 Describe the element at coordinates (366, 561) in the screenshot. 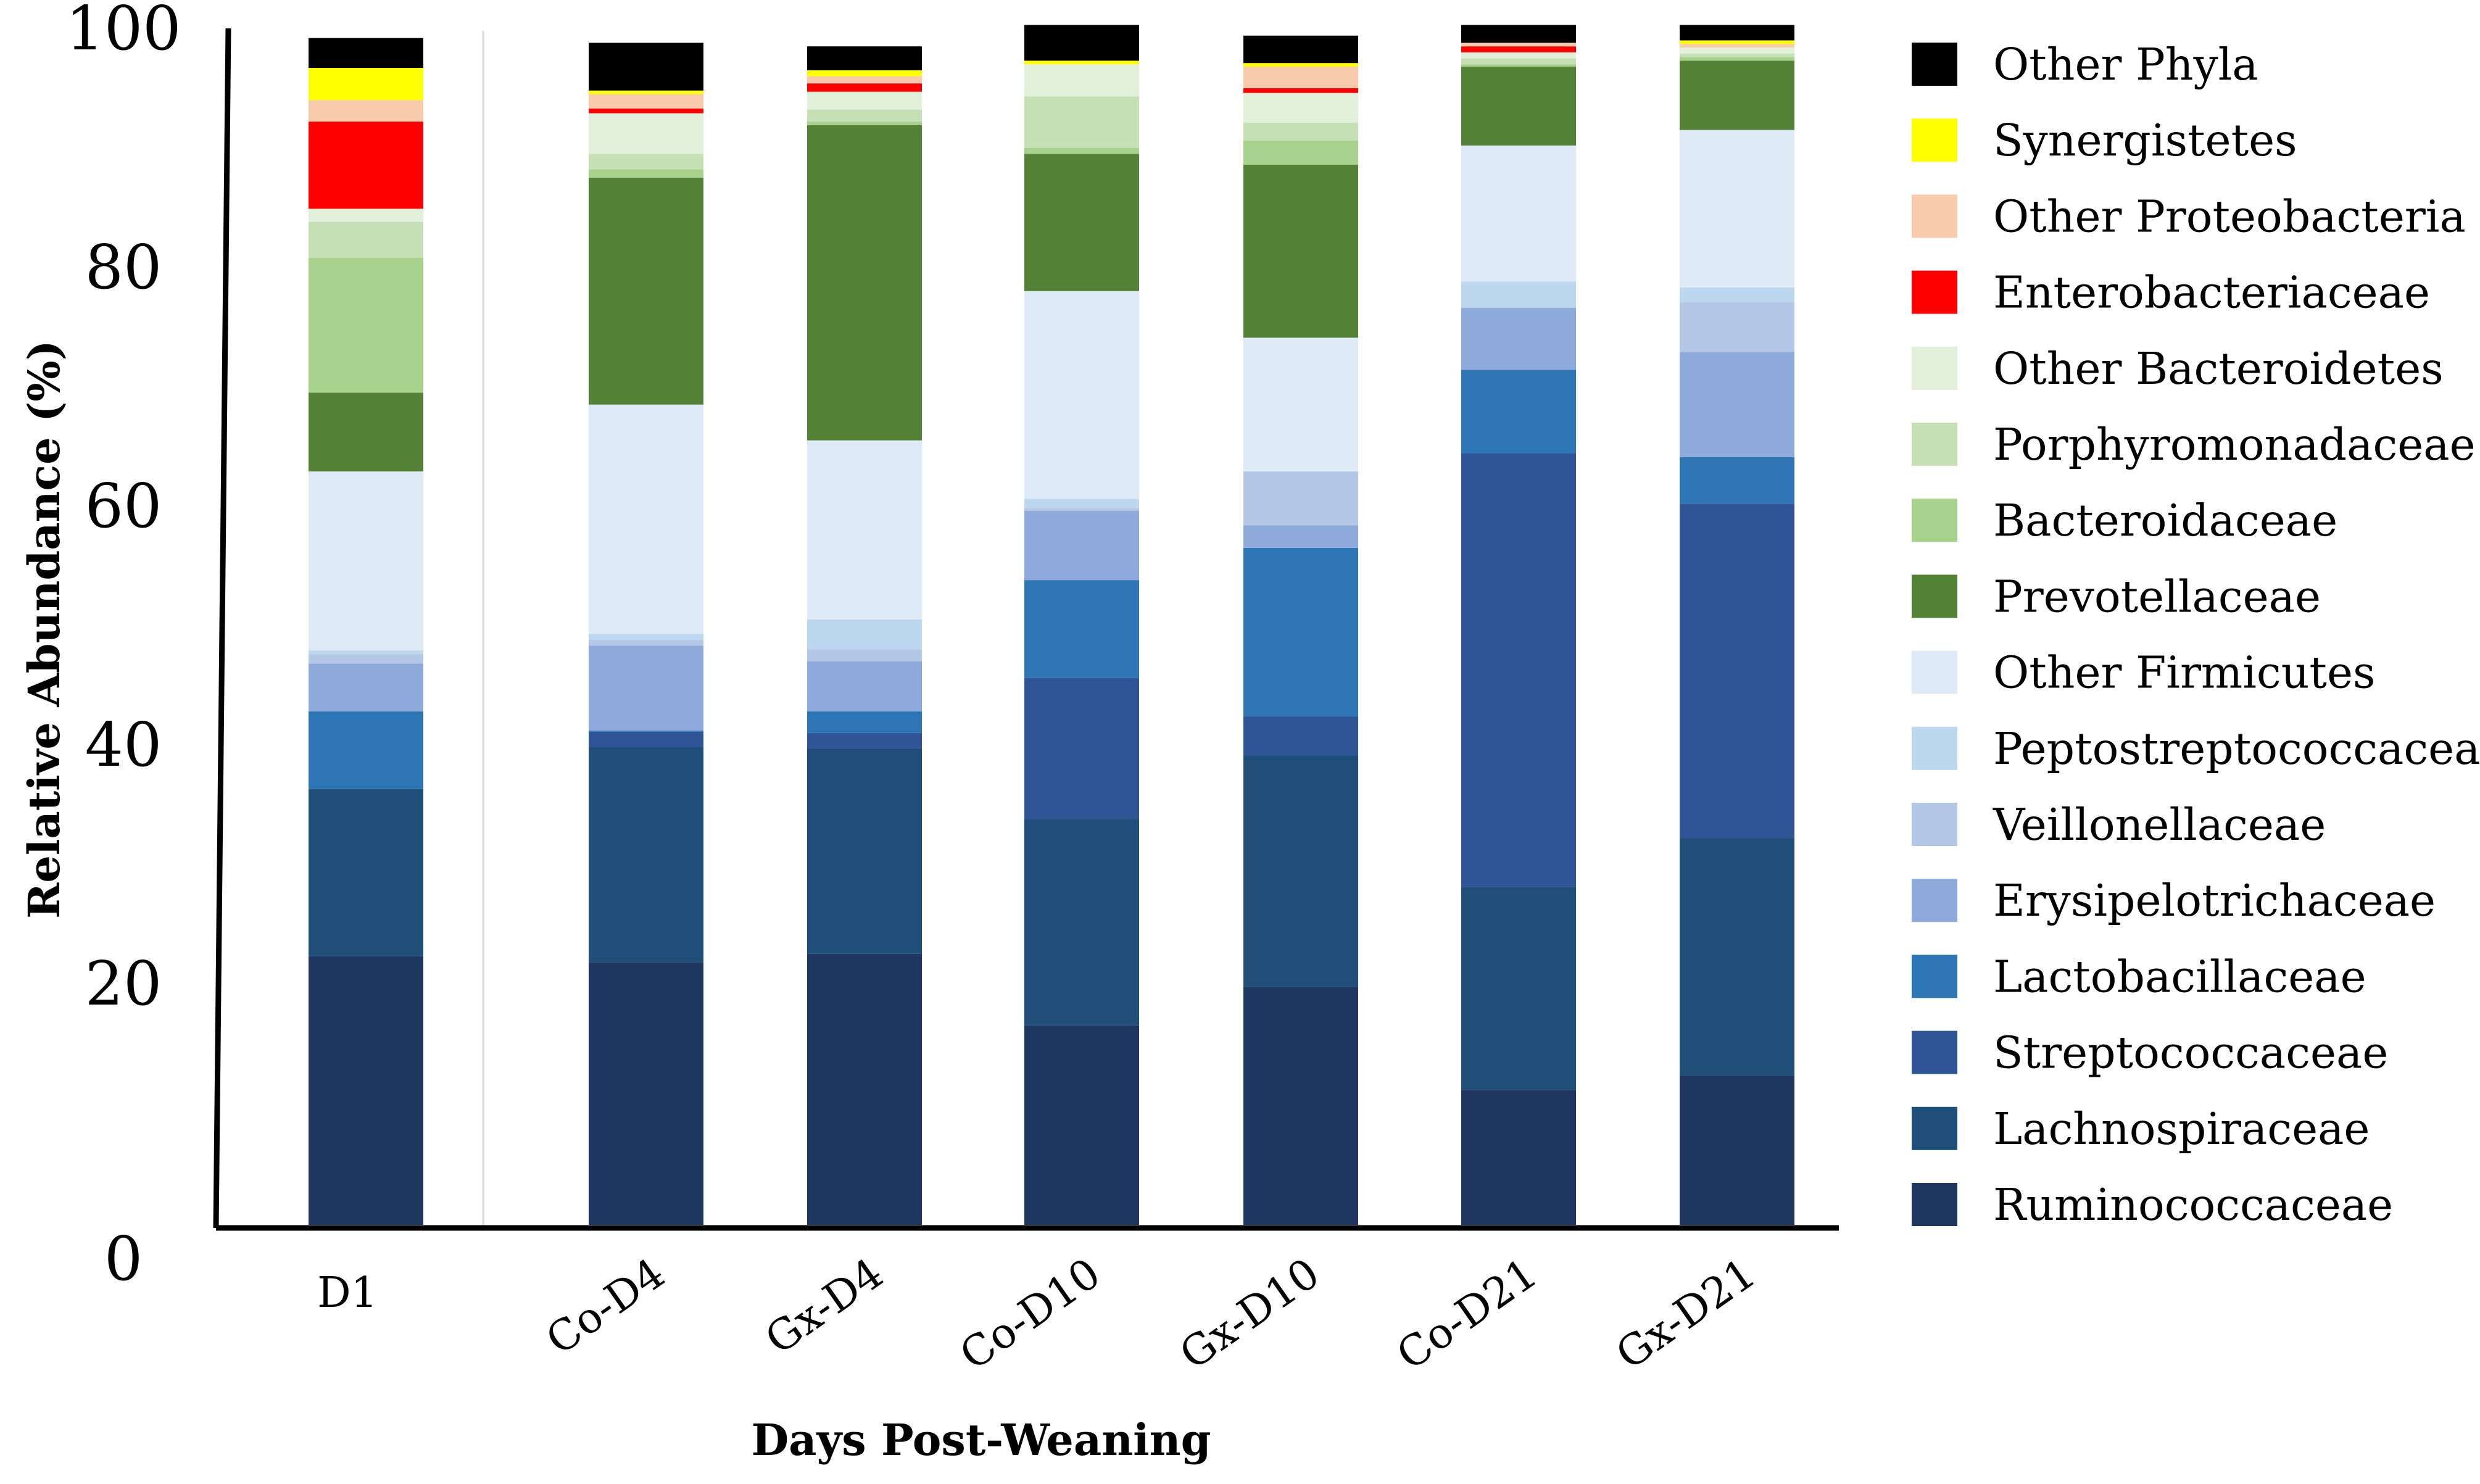

I see `bar-segment-d1-other-firmicutes` at that location.